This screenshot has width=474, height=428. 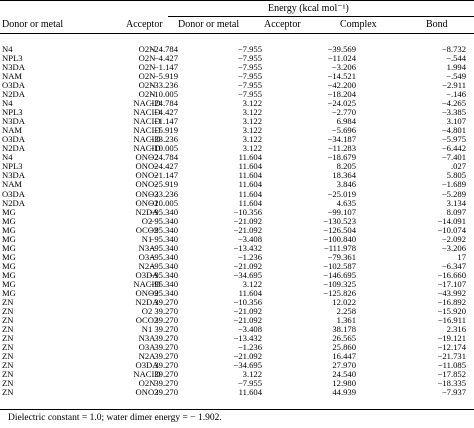 I want to click on table-row: N2DA O2N −10.005 −7.955 −18.204 −.146, so click(x=237, y=94).